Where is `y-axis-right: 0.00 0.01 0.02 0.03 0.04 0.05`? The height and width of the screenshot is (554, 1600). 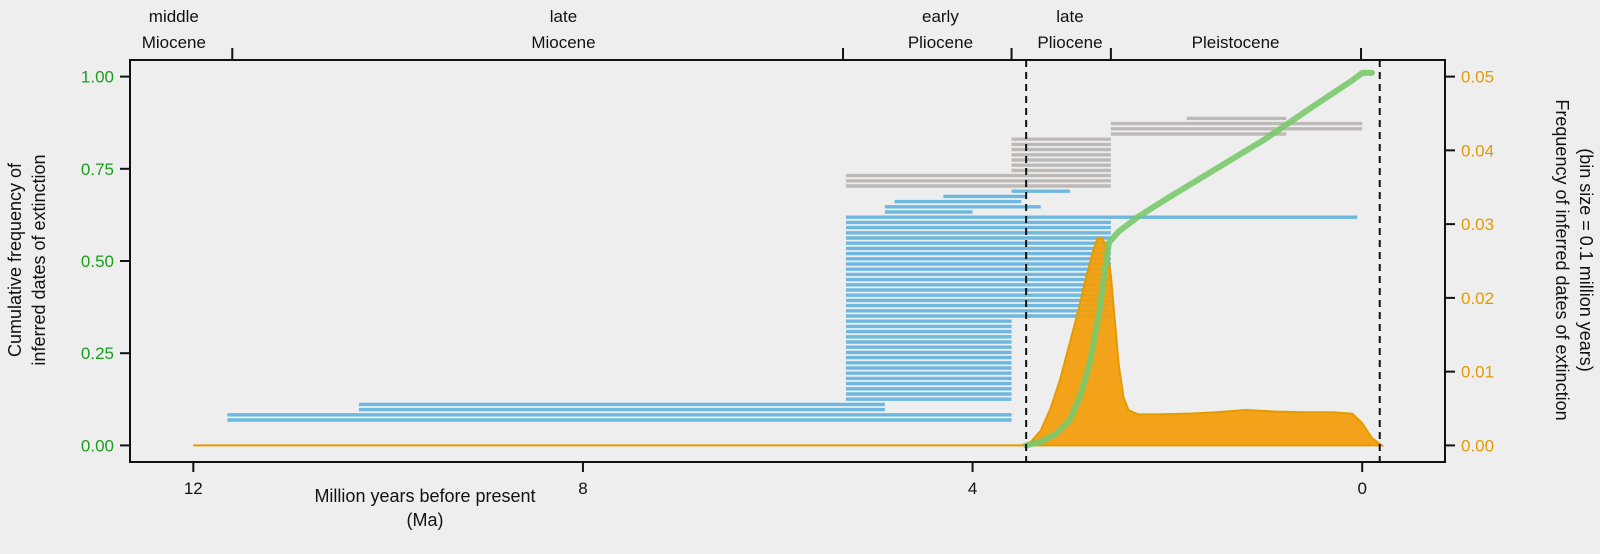 y-axis-right: 0.00 0.01 0.02 0.03 0.04 0.05 is located at coordinates (1469, 261).